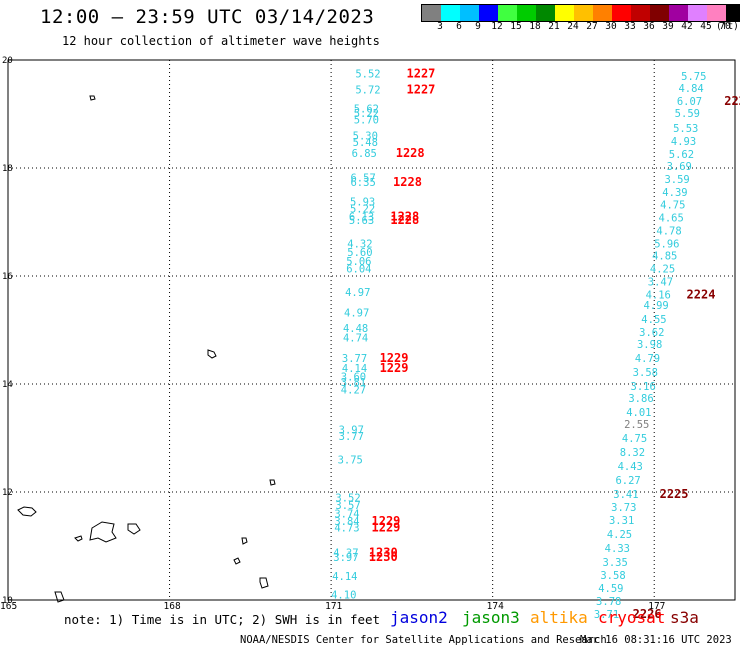 The height and width of the screenshot is (650, 740). Describe the element at coordinates (668, 232) in the screenshot. I see `swh-value: 4.78` at that location.